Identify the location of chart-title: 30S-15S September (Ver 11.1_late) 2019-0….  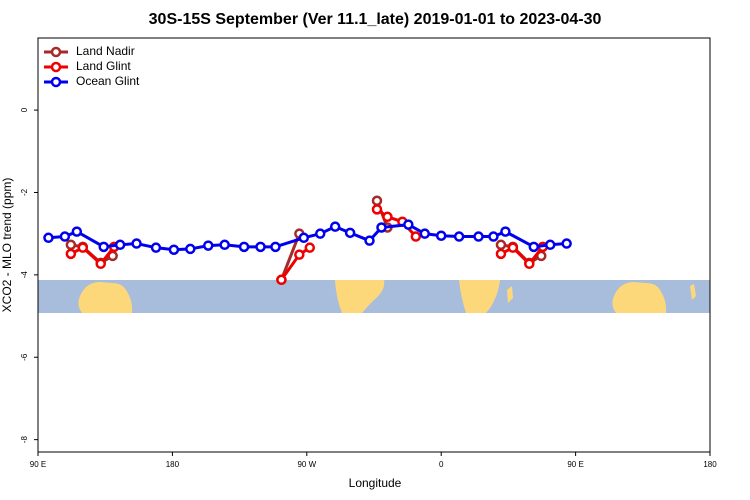
(375, 19).